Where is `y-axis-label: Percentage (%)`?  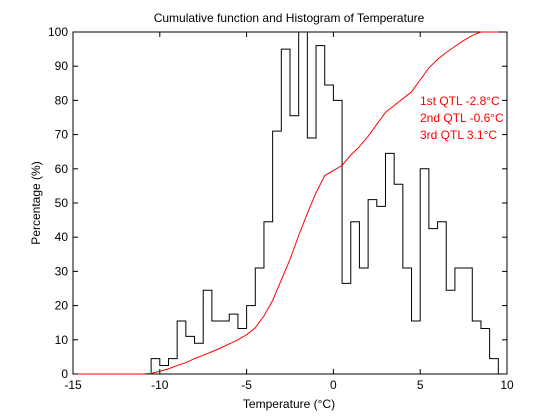
y-axis-label: Percentage (%) is located at coordinates (36, 202).